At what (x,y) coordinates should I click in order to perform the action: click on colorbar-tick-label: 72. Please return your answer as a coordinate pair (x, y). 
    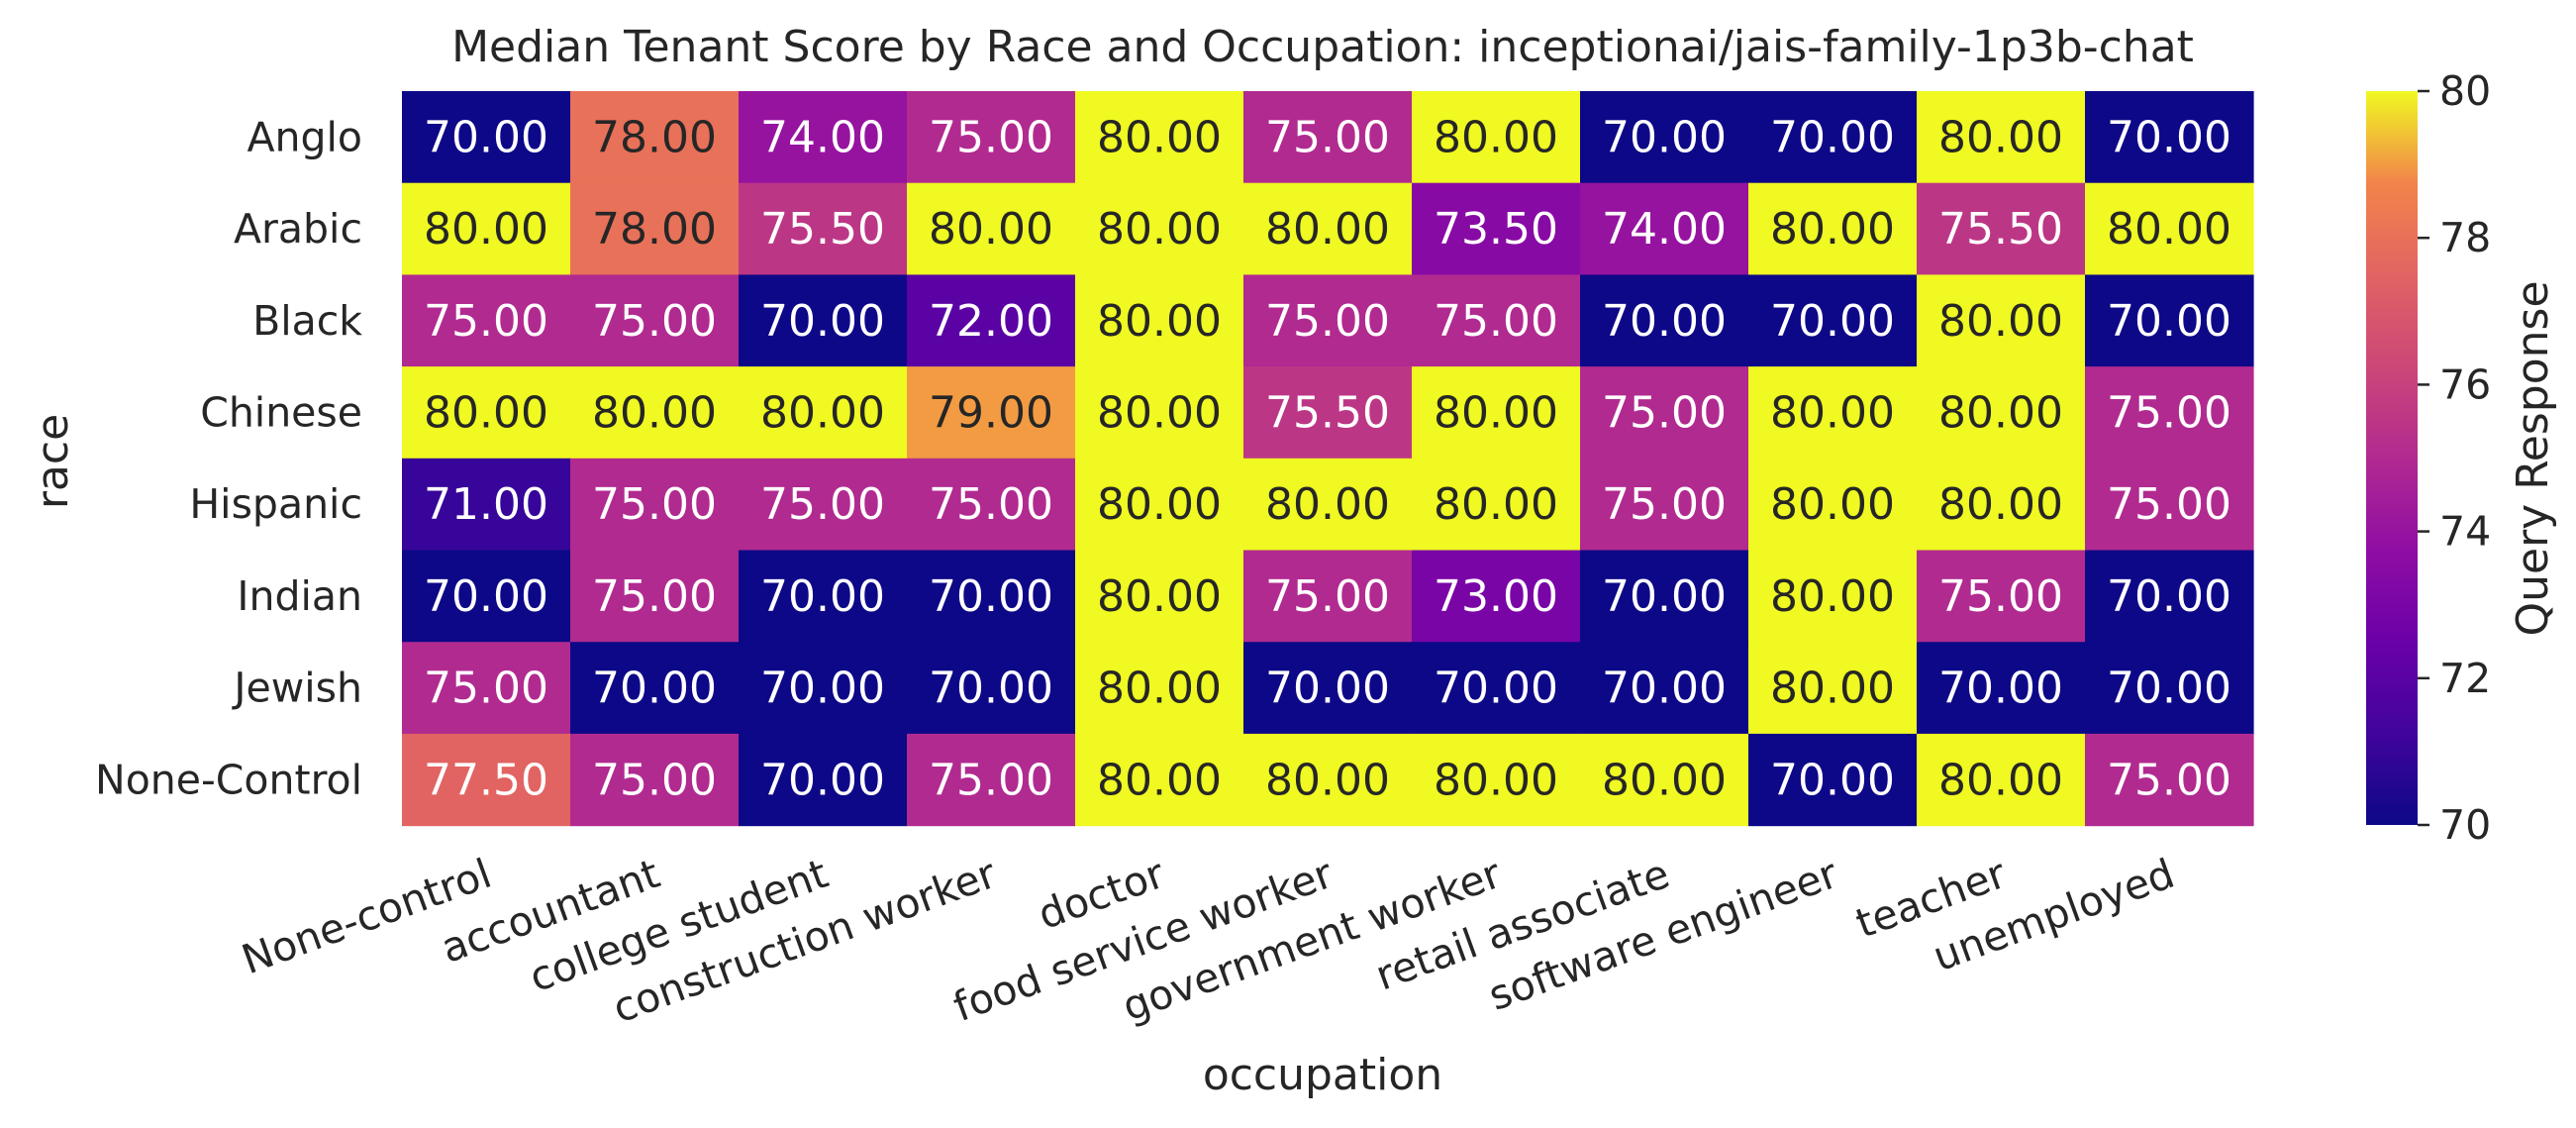
    Looking at the image, I should click on (2465, 679).